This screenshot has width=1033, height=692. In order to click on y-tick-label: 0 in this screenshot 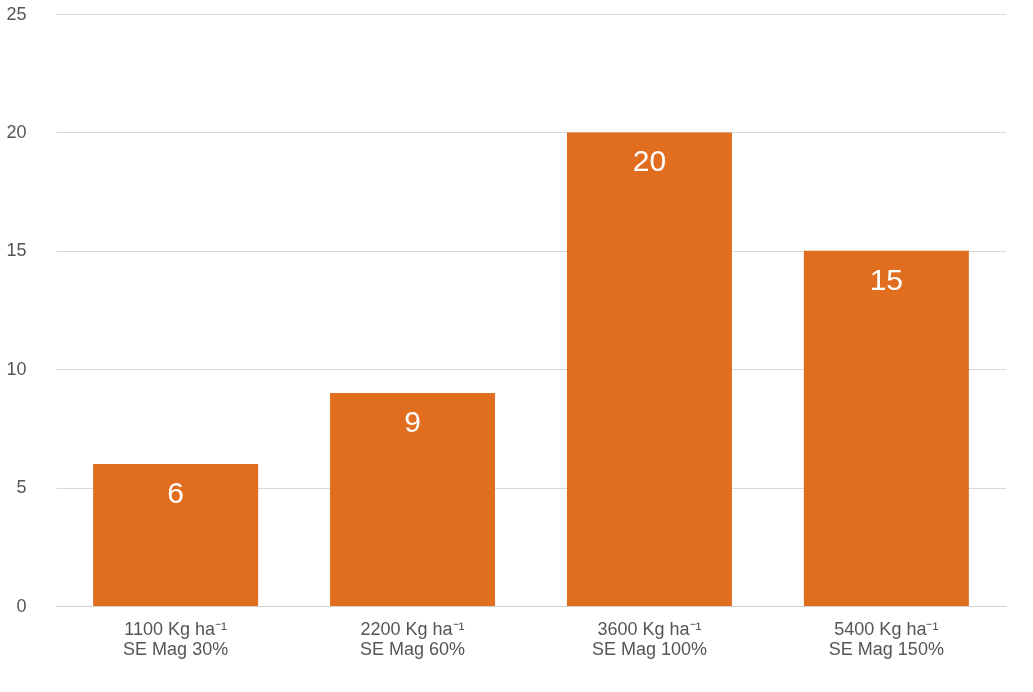, I will do `click(21, 605)`.